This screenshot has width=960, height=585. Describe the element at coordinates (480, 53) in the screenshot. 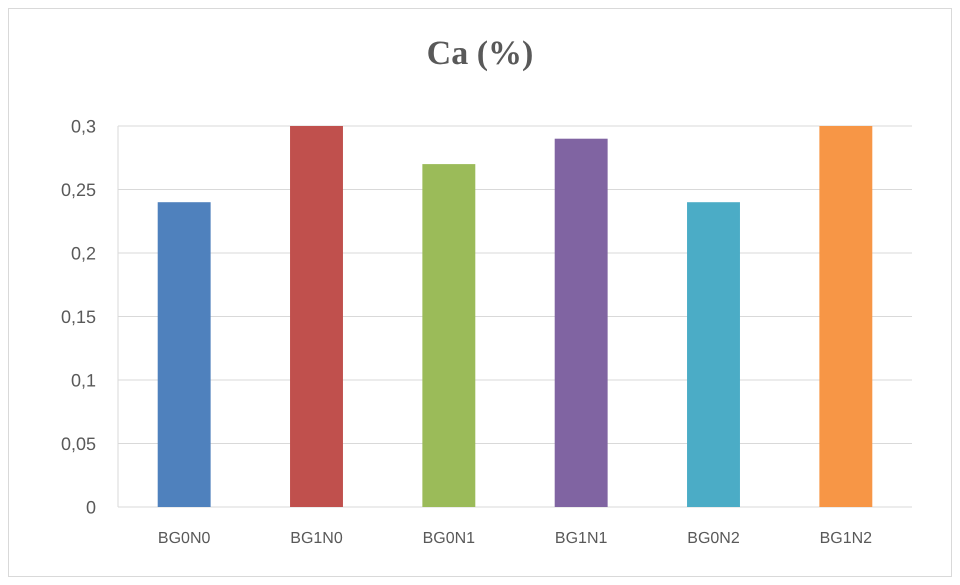

I see `chart-title: Ca (%)` at that location.